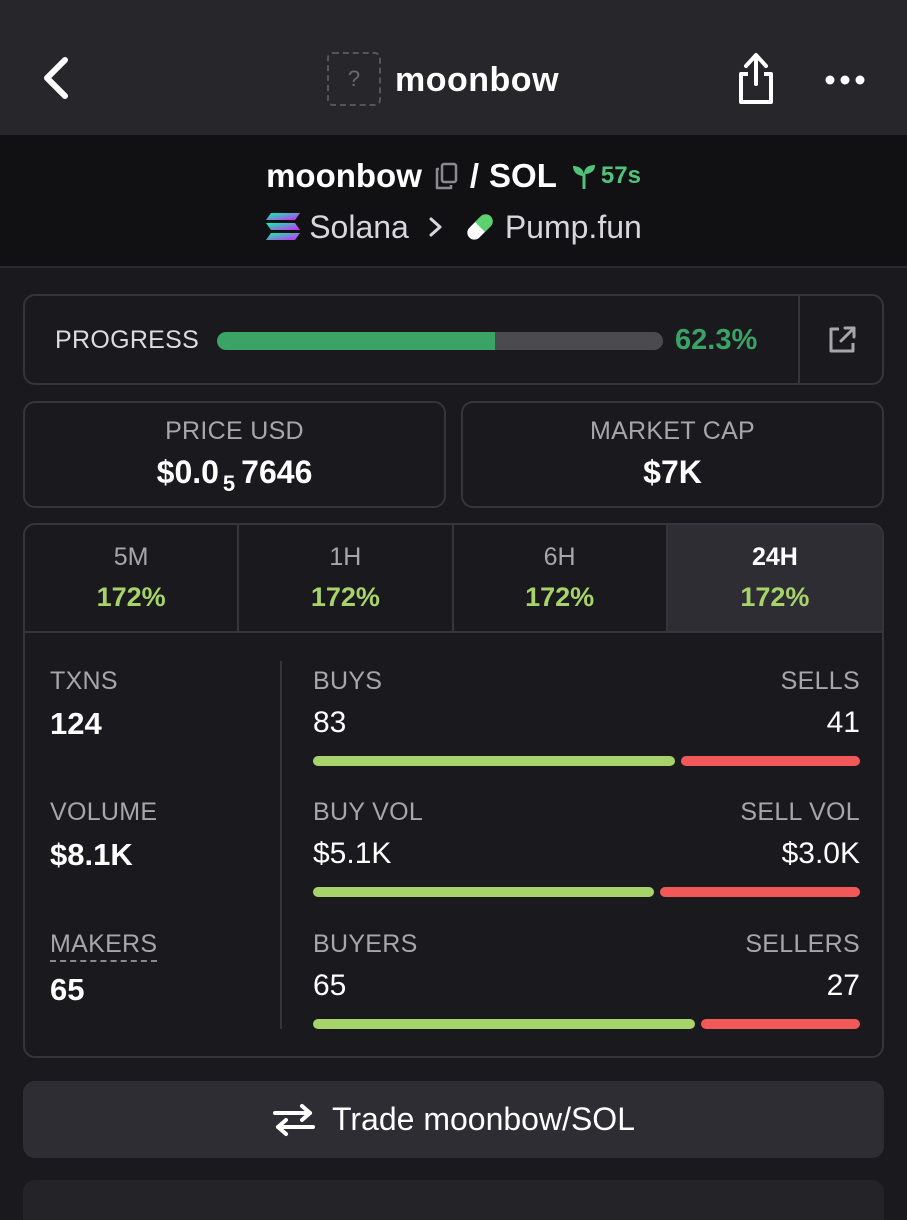 This screenshot has width=907, height=1220. What do you see at coordinates (356, 341) in the screenshot?
I see `progress-bar-fill` at bounding box center [356, 341].